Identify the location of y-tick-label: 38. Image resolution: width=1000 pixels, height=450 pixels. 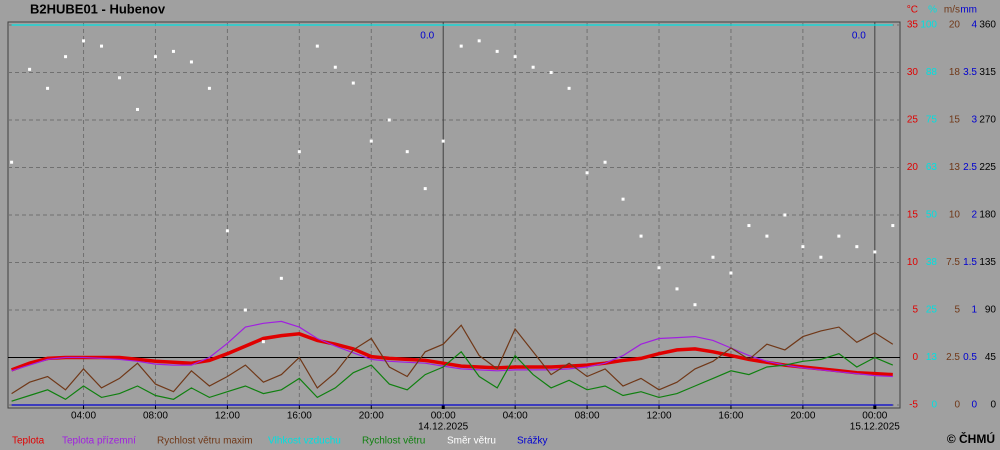
(932, 262).